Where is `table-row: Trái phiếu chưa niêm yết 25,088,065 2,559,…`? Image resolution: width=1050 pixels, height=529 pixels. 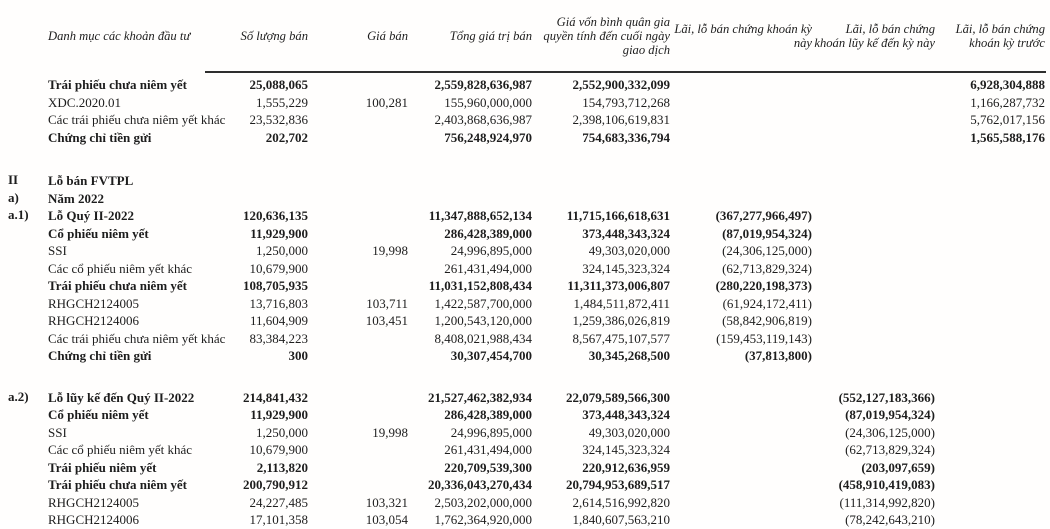
table-row: Trái phiếu chưa niêm yết 25,088,065 2,559,… is located at coordinates (525, 85).